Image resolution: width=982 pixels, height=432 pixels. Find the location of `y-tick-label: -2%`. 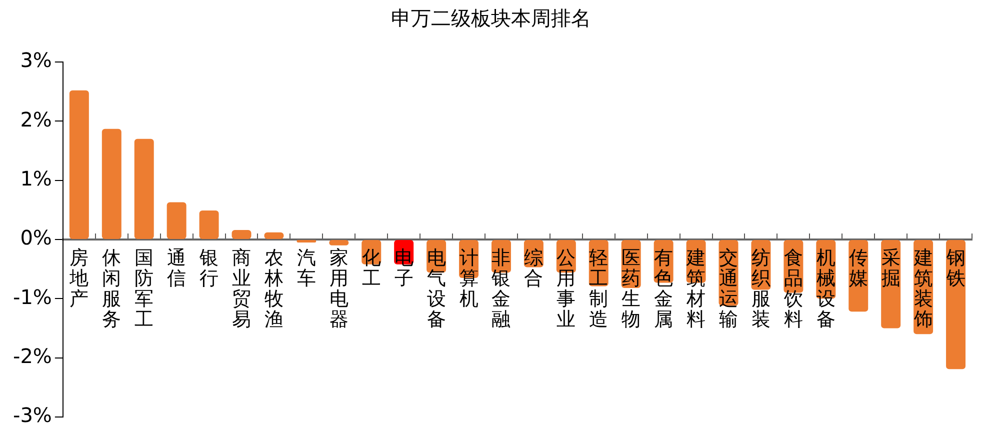

y-tick-label: -2% is located at coordinates (32, 356).